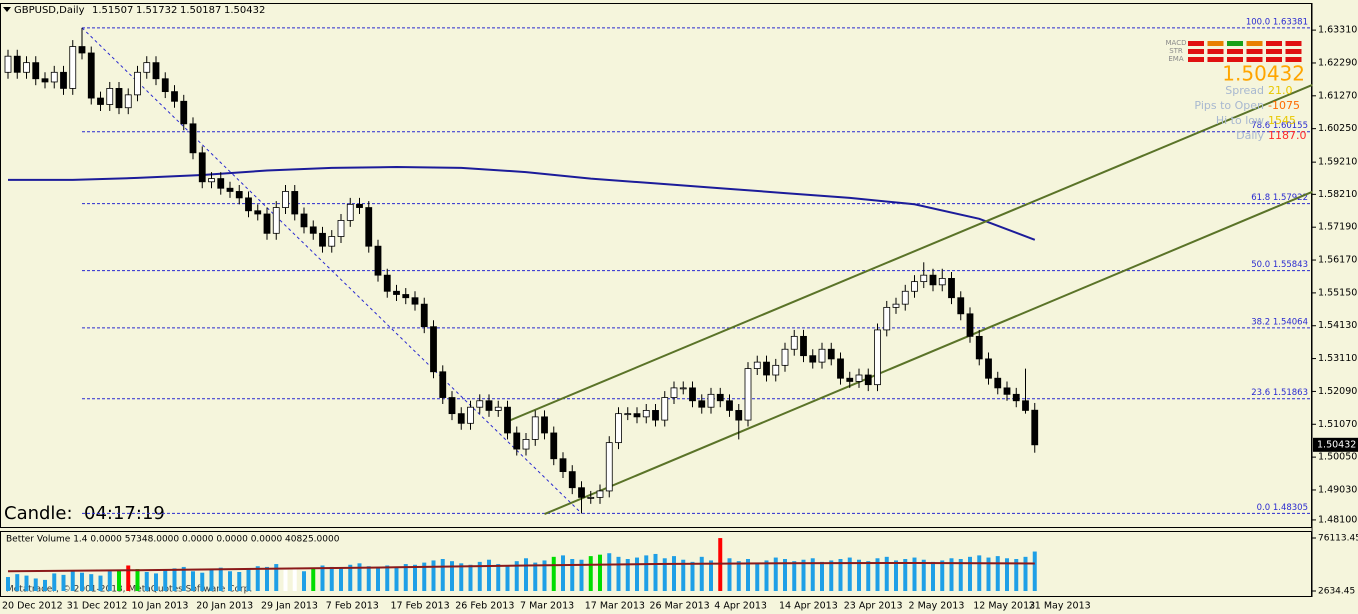  I want to click on ohlc-close: 1.50432, so click(244, 10).